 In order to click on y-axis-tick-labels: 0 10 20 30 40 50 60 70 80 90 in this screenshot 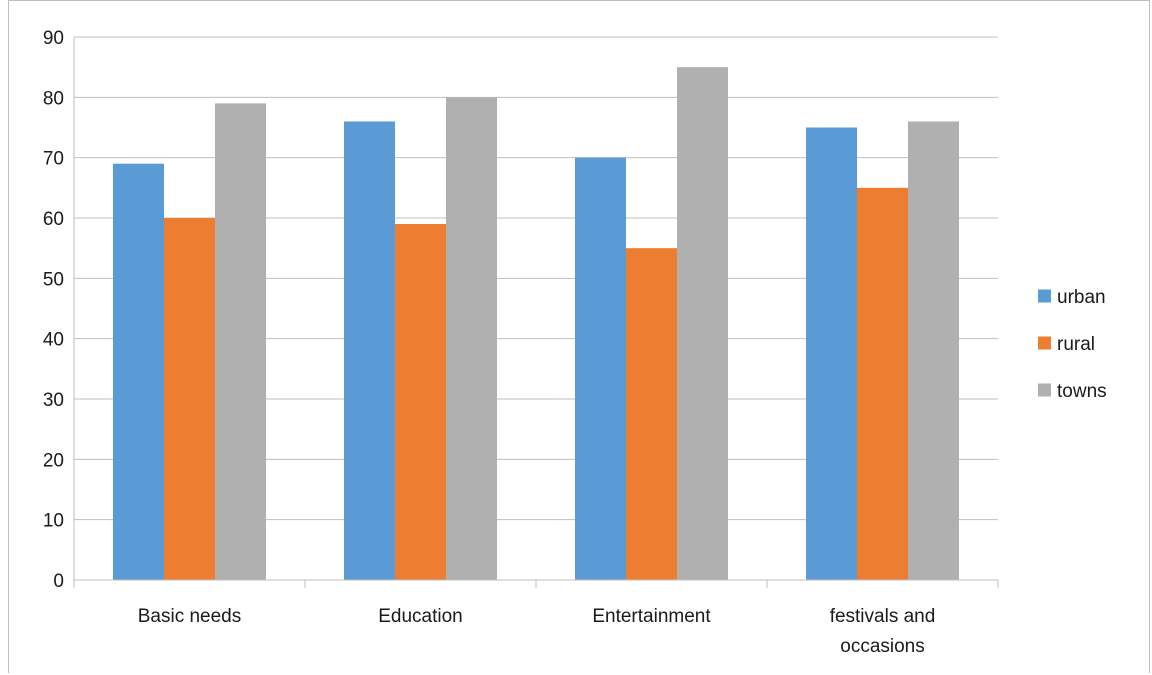, I will do `click(53, 310)`.